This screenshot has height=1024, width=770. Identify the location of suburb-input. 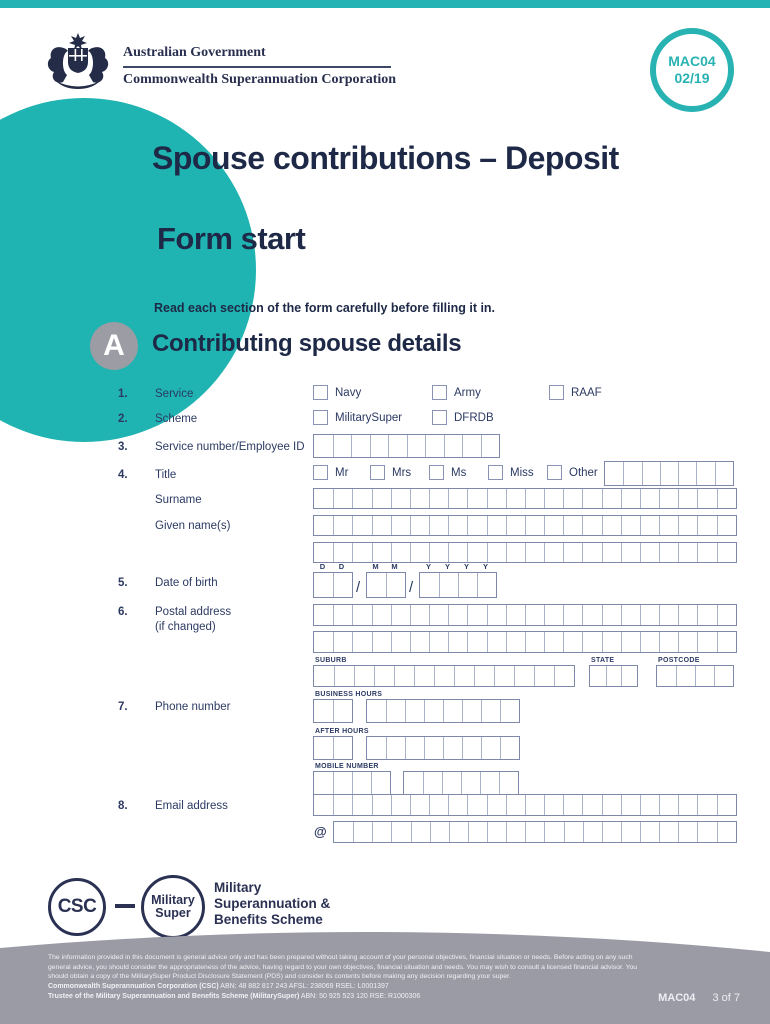
(444, 676).